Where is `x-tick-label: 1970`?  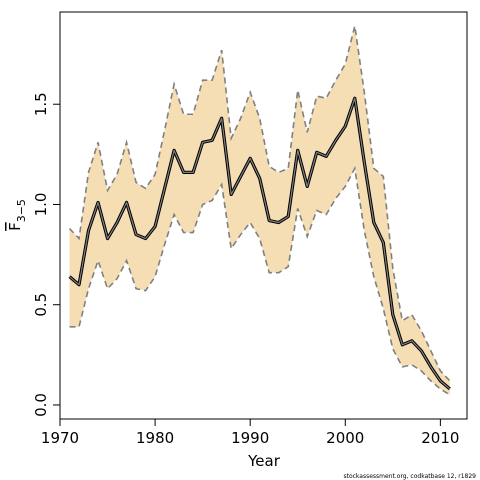
x-tick-label: 1970 is located at coordinates (60, 438).